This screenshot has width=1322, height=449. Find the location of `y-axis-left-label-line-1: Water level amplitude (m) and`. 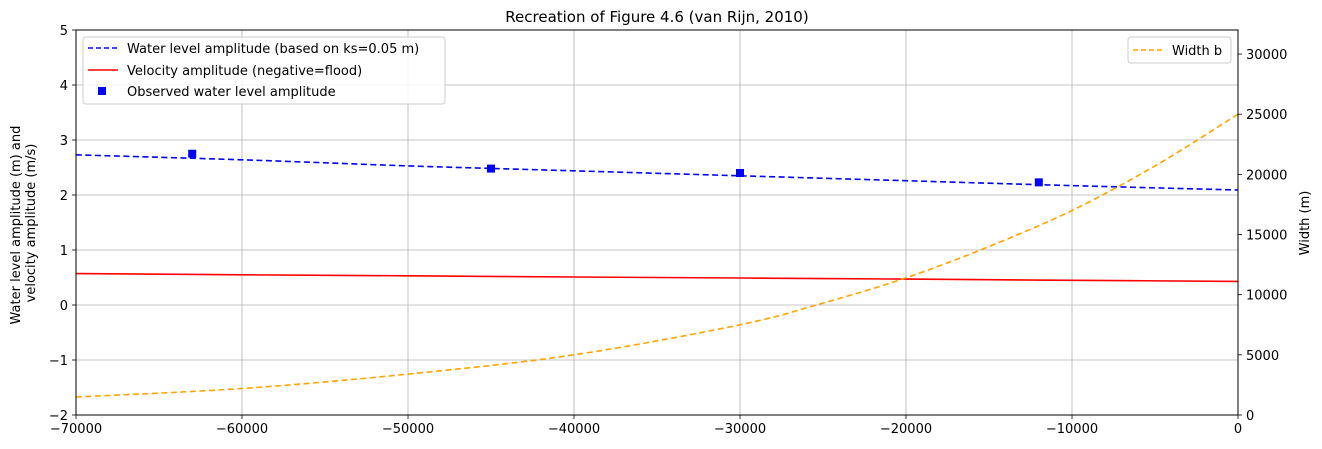

y-axis-left-label-line-1: Water level amplitude (m) and is located at coordinates (16, 225).